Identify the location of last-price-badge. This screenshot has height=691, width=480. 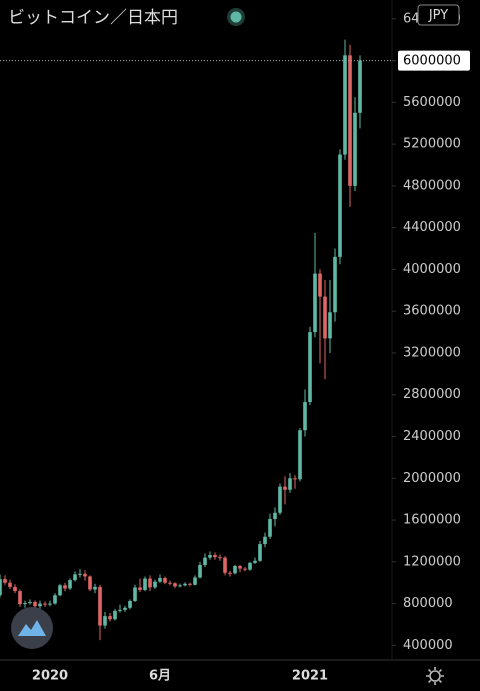
(434, 60).